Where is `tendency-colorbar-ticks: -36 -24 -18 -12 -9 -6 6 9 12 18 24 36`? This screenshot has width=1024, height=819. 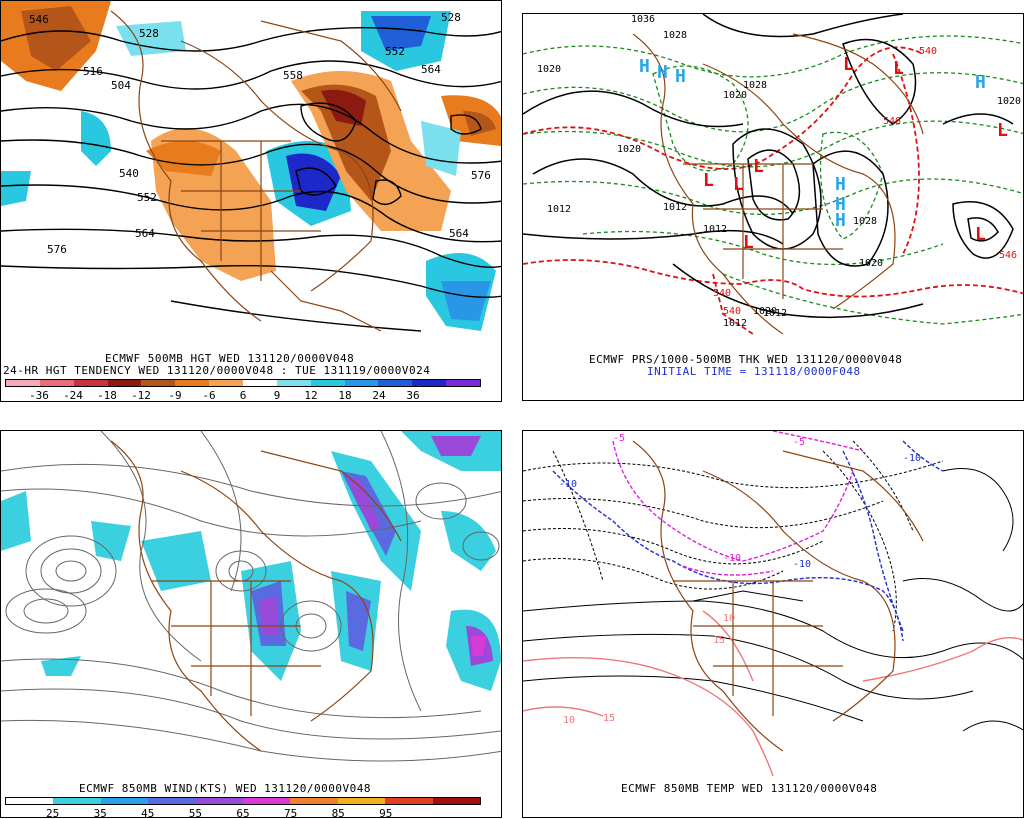 tendency-colorbar-ticks: -36 -24 -18 -12 -9 -6 6 9 12 18 24 36 is located at coordinates (243, 395).